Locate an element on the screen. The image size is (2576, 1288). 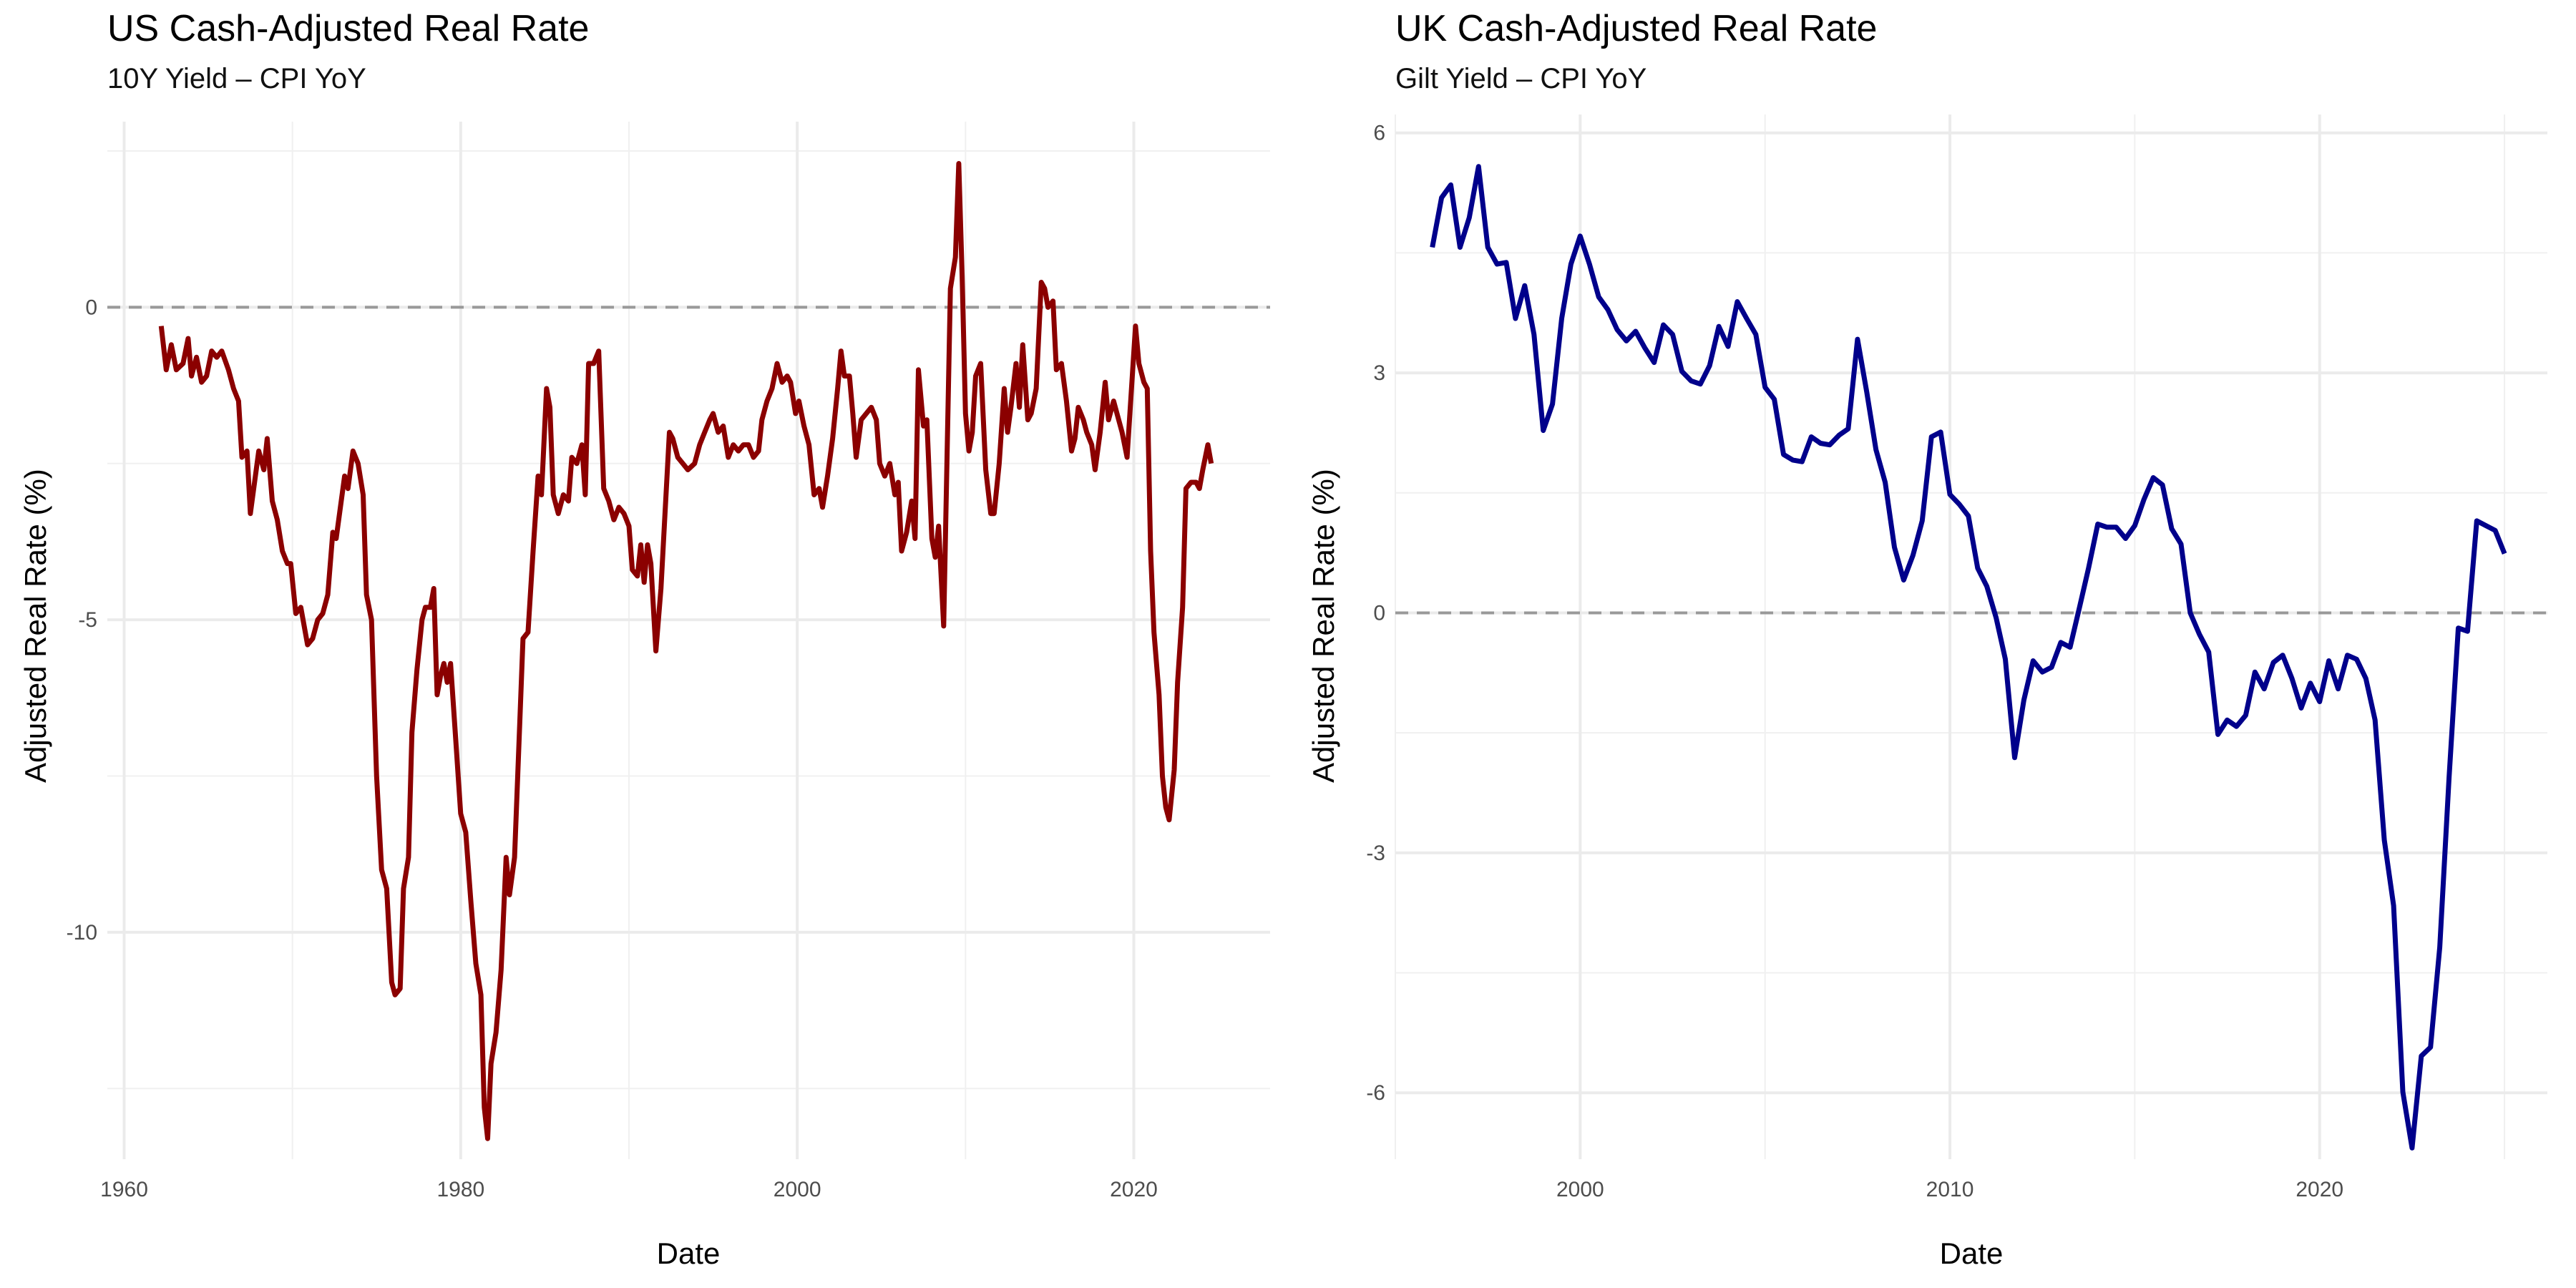
us-y-tick-label: -5 is located at coordinates (87, 620).